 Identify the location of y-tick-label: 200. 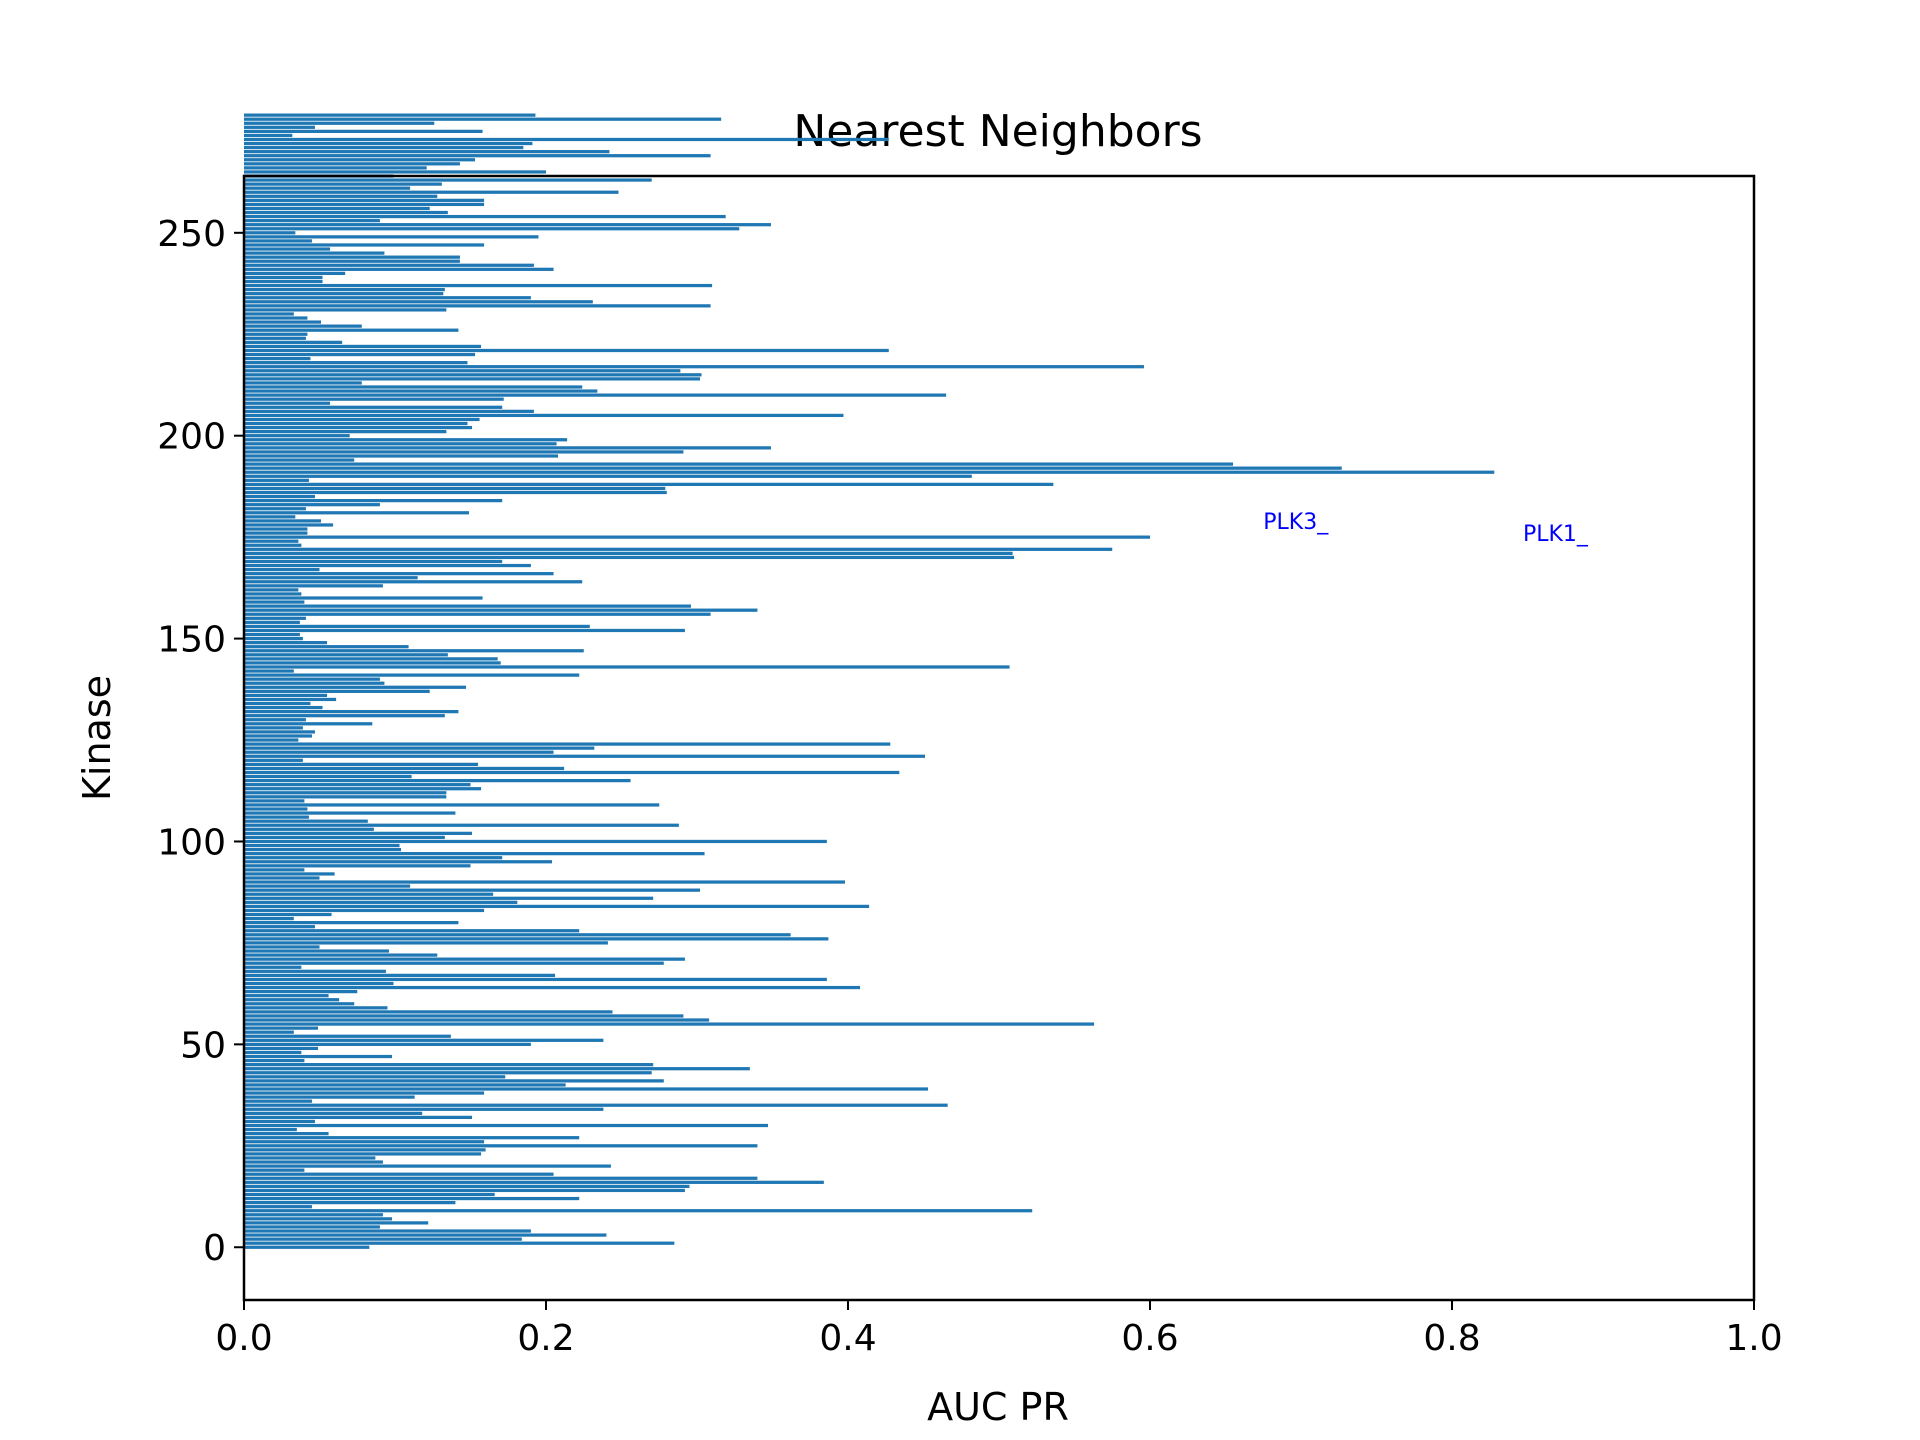
(191, 437).